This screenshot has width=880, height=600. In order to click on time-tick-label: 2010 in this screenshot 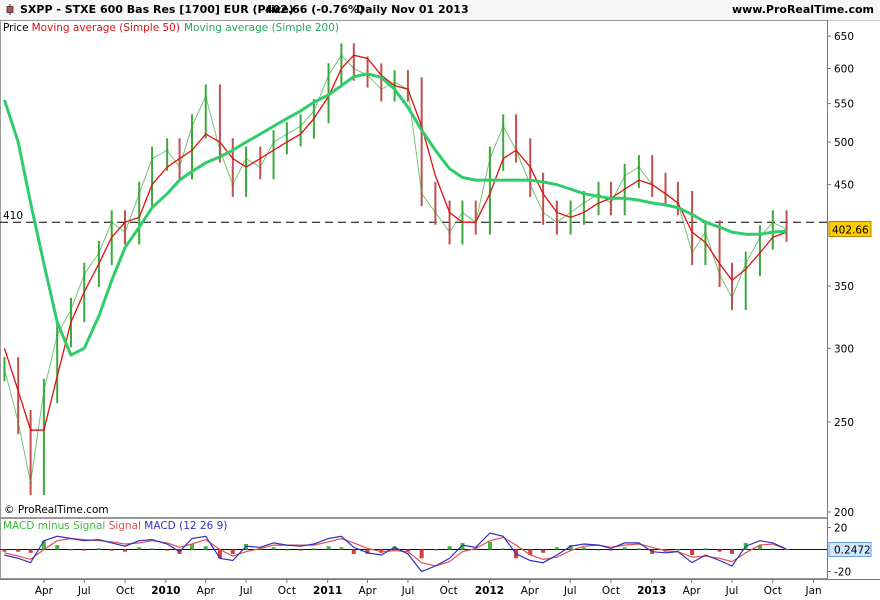, I will do `click(165, 591)`.